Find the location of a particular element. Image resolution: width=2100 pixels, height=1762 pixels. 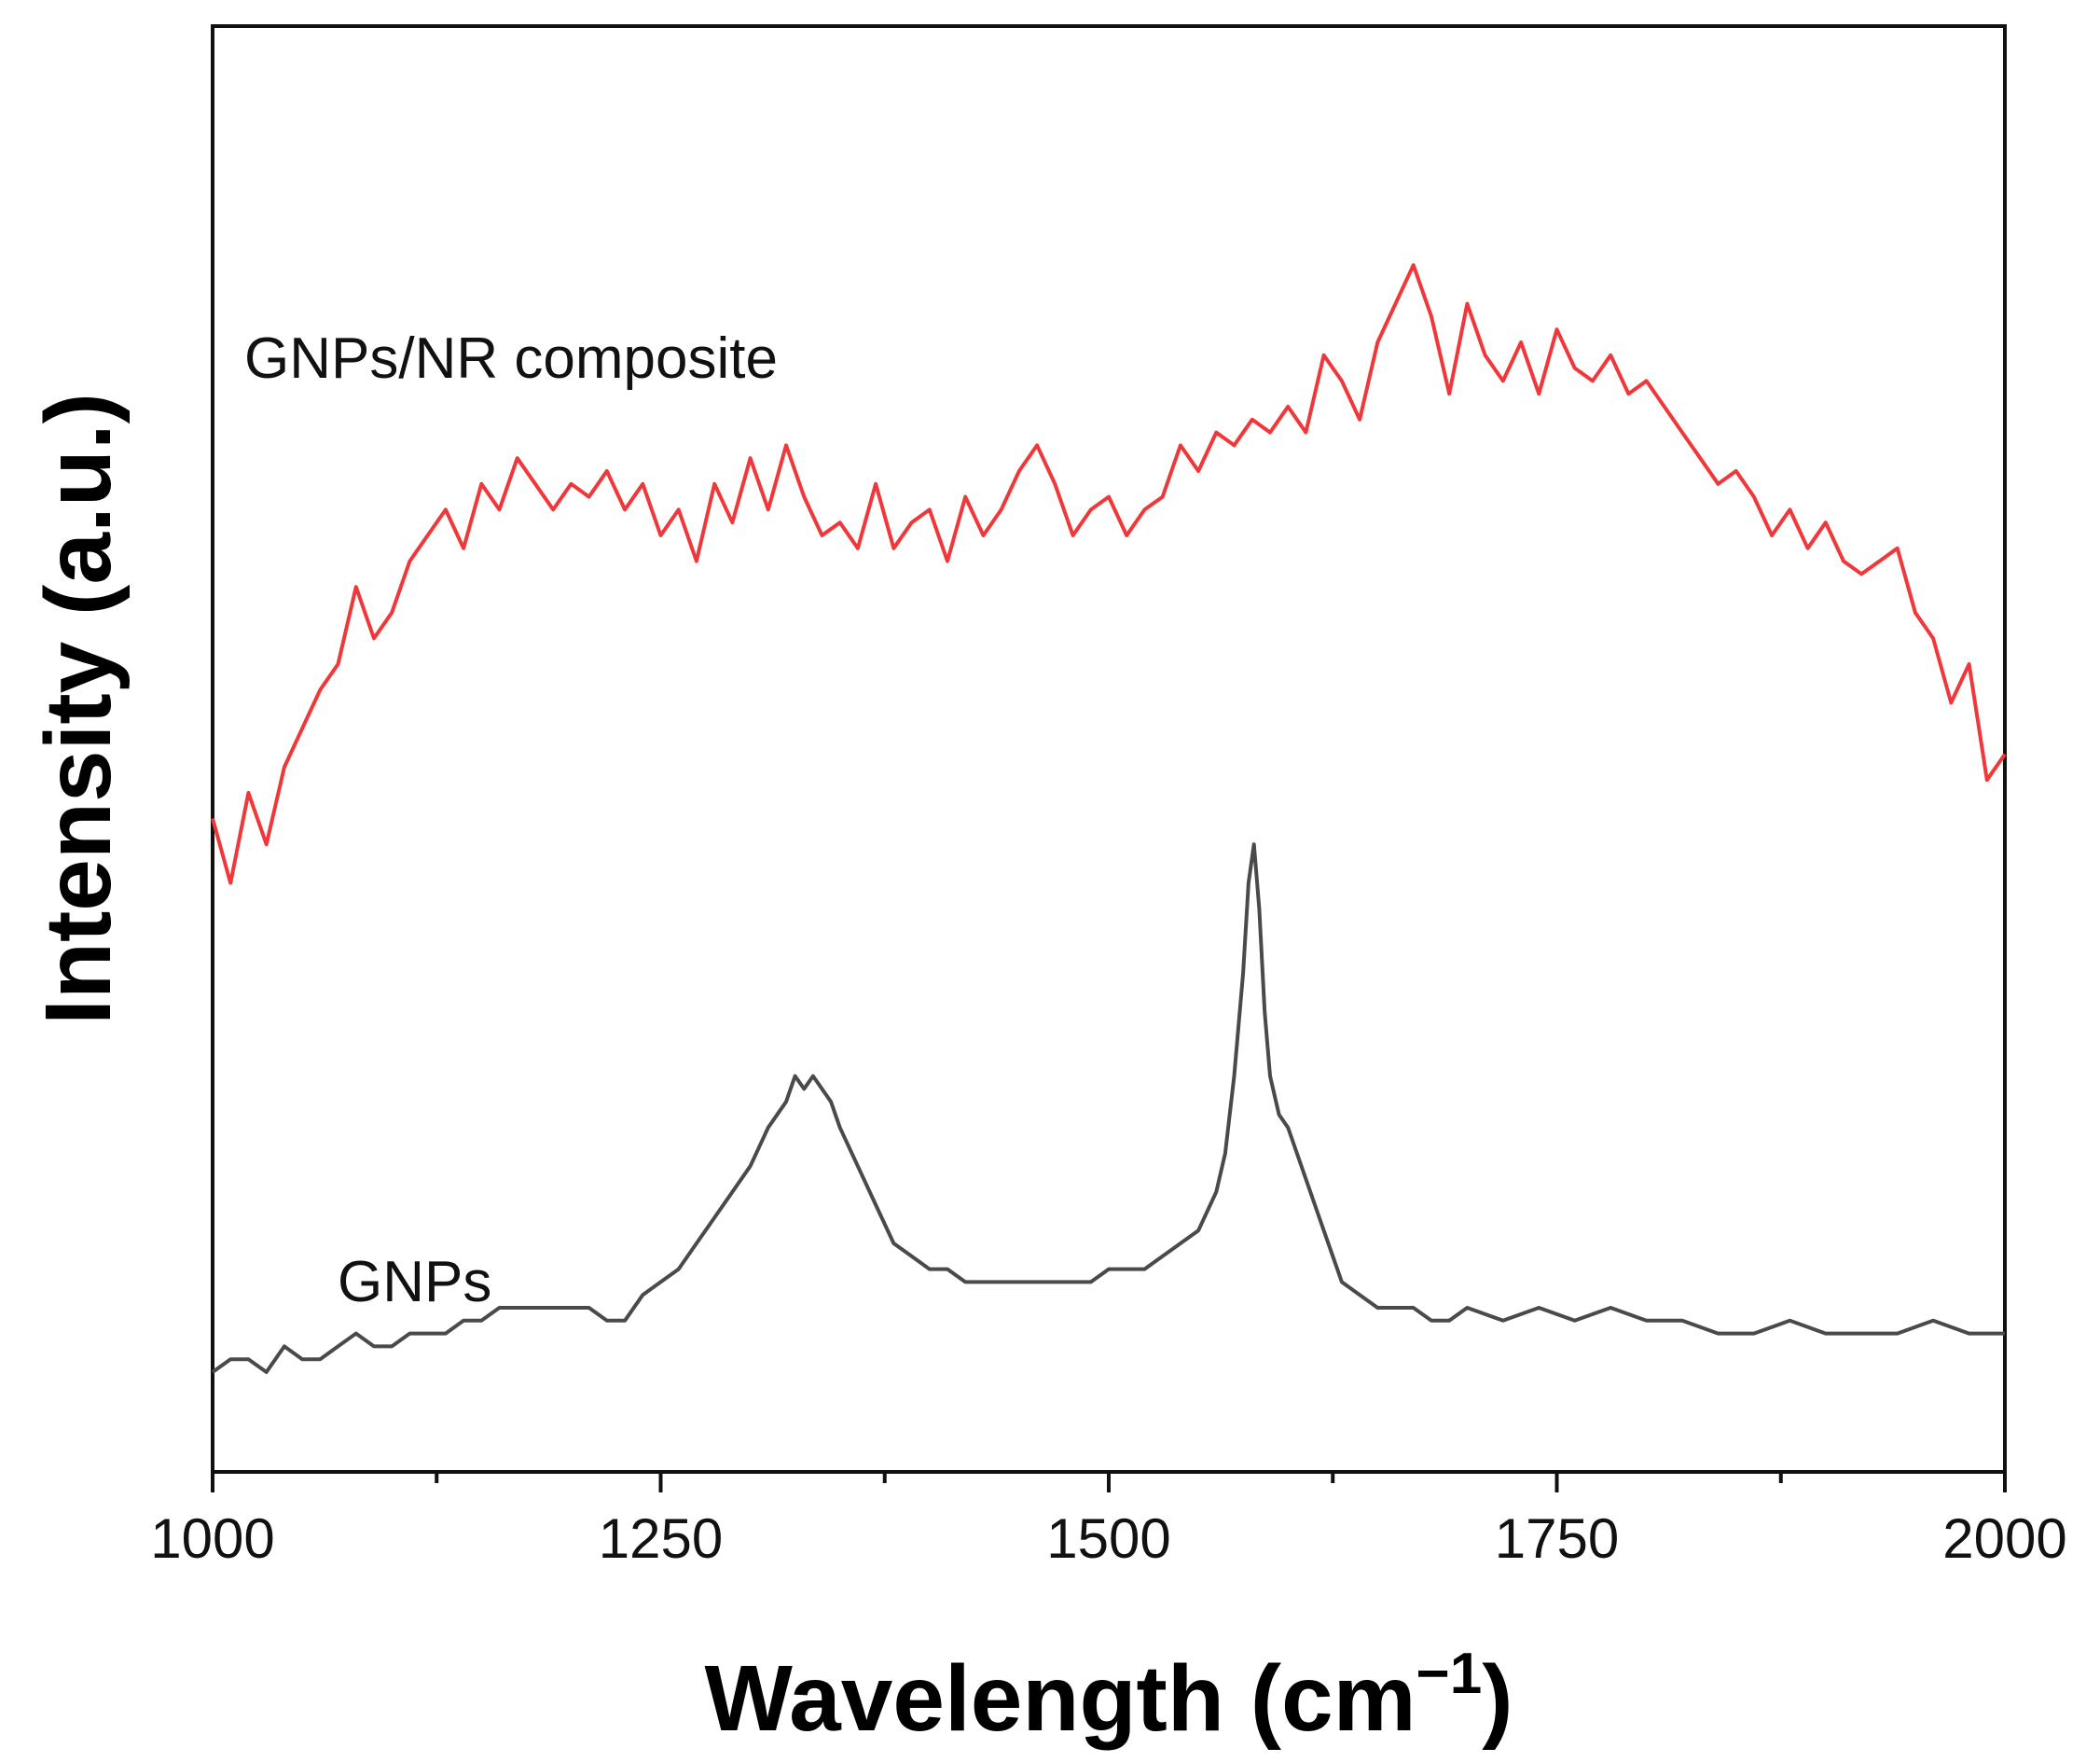

x-axis-tick-labels: 1000 1250 1500 1750 2000 is located at coordinates (1108, 1538).